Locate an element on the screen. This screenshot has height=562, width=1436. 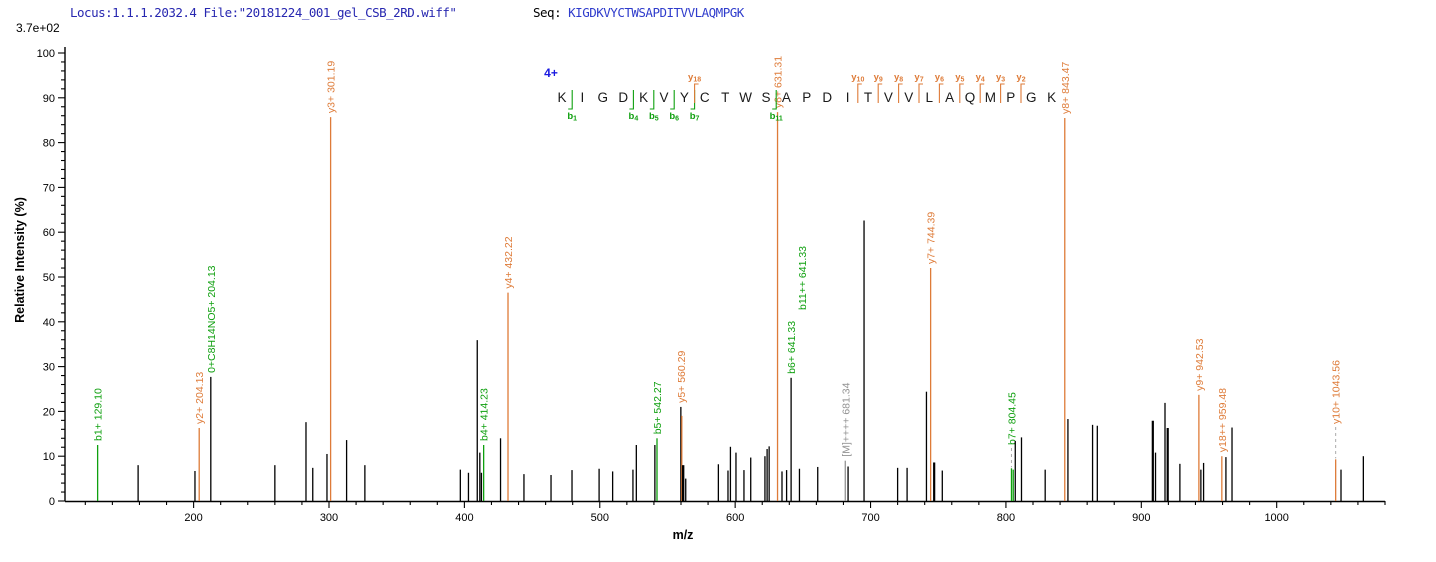
y-tick-label: 70 is located at coordinates (49, 188).